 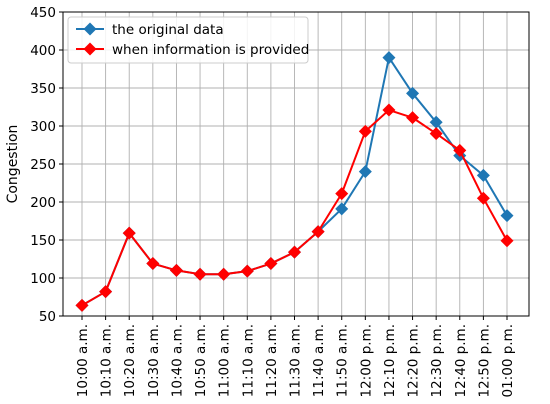 What do you see at coordinates (154, 360) in the screenshot?
I see `x-tick-label: 10:30 a.m.` at bounding box center [154, 360].